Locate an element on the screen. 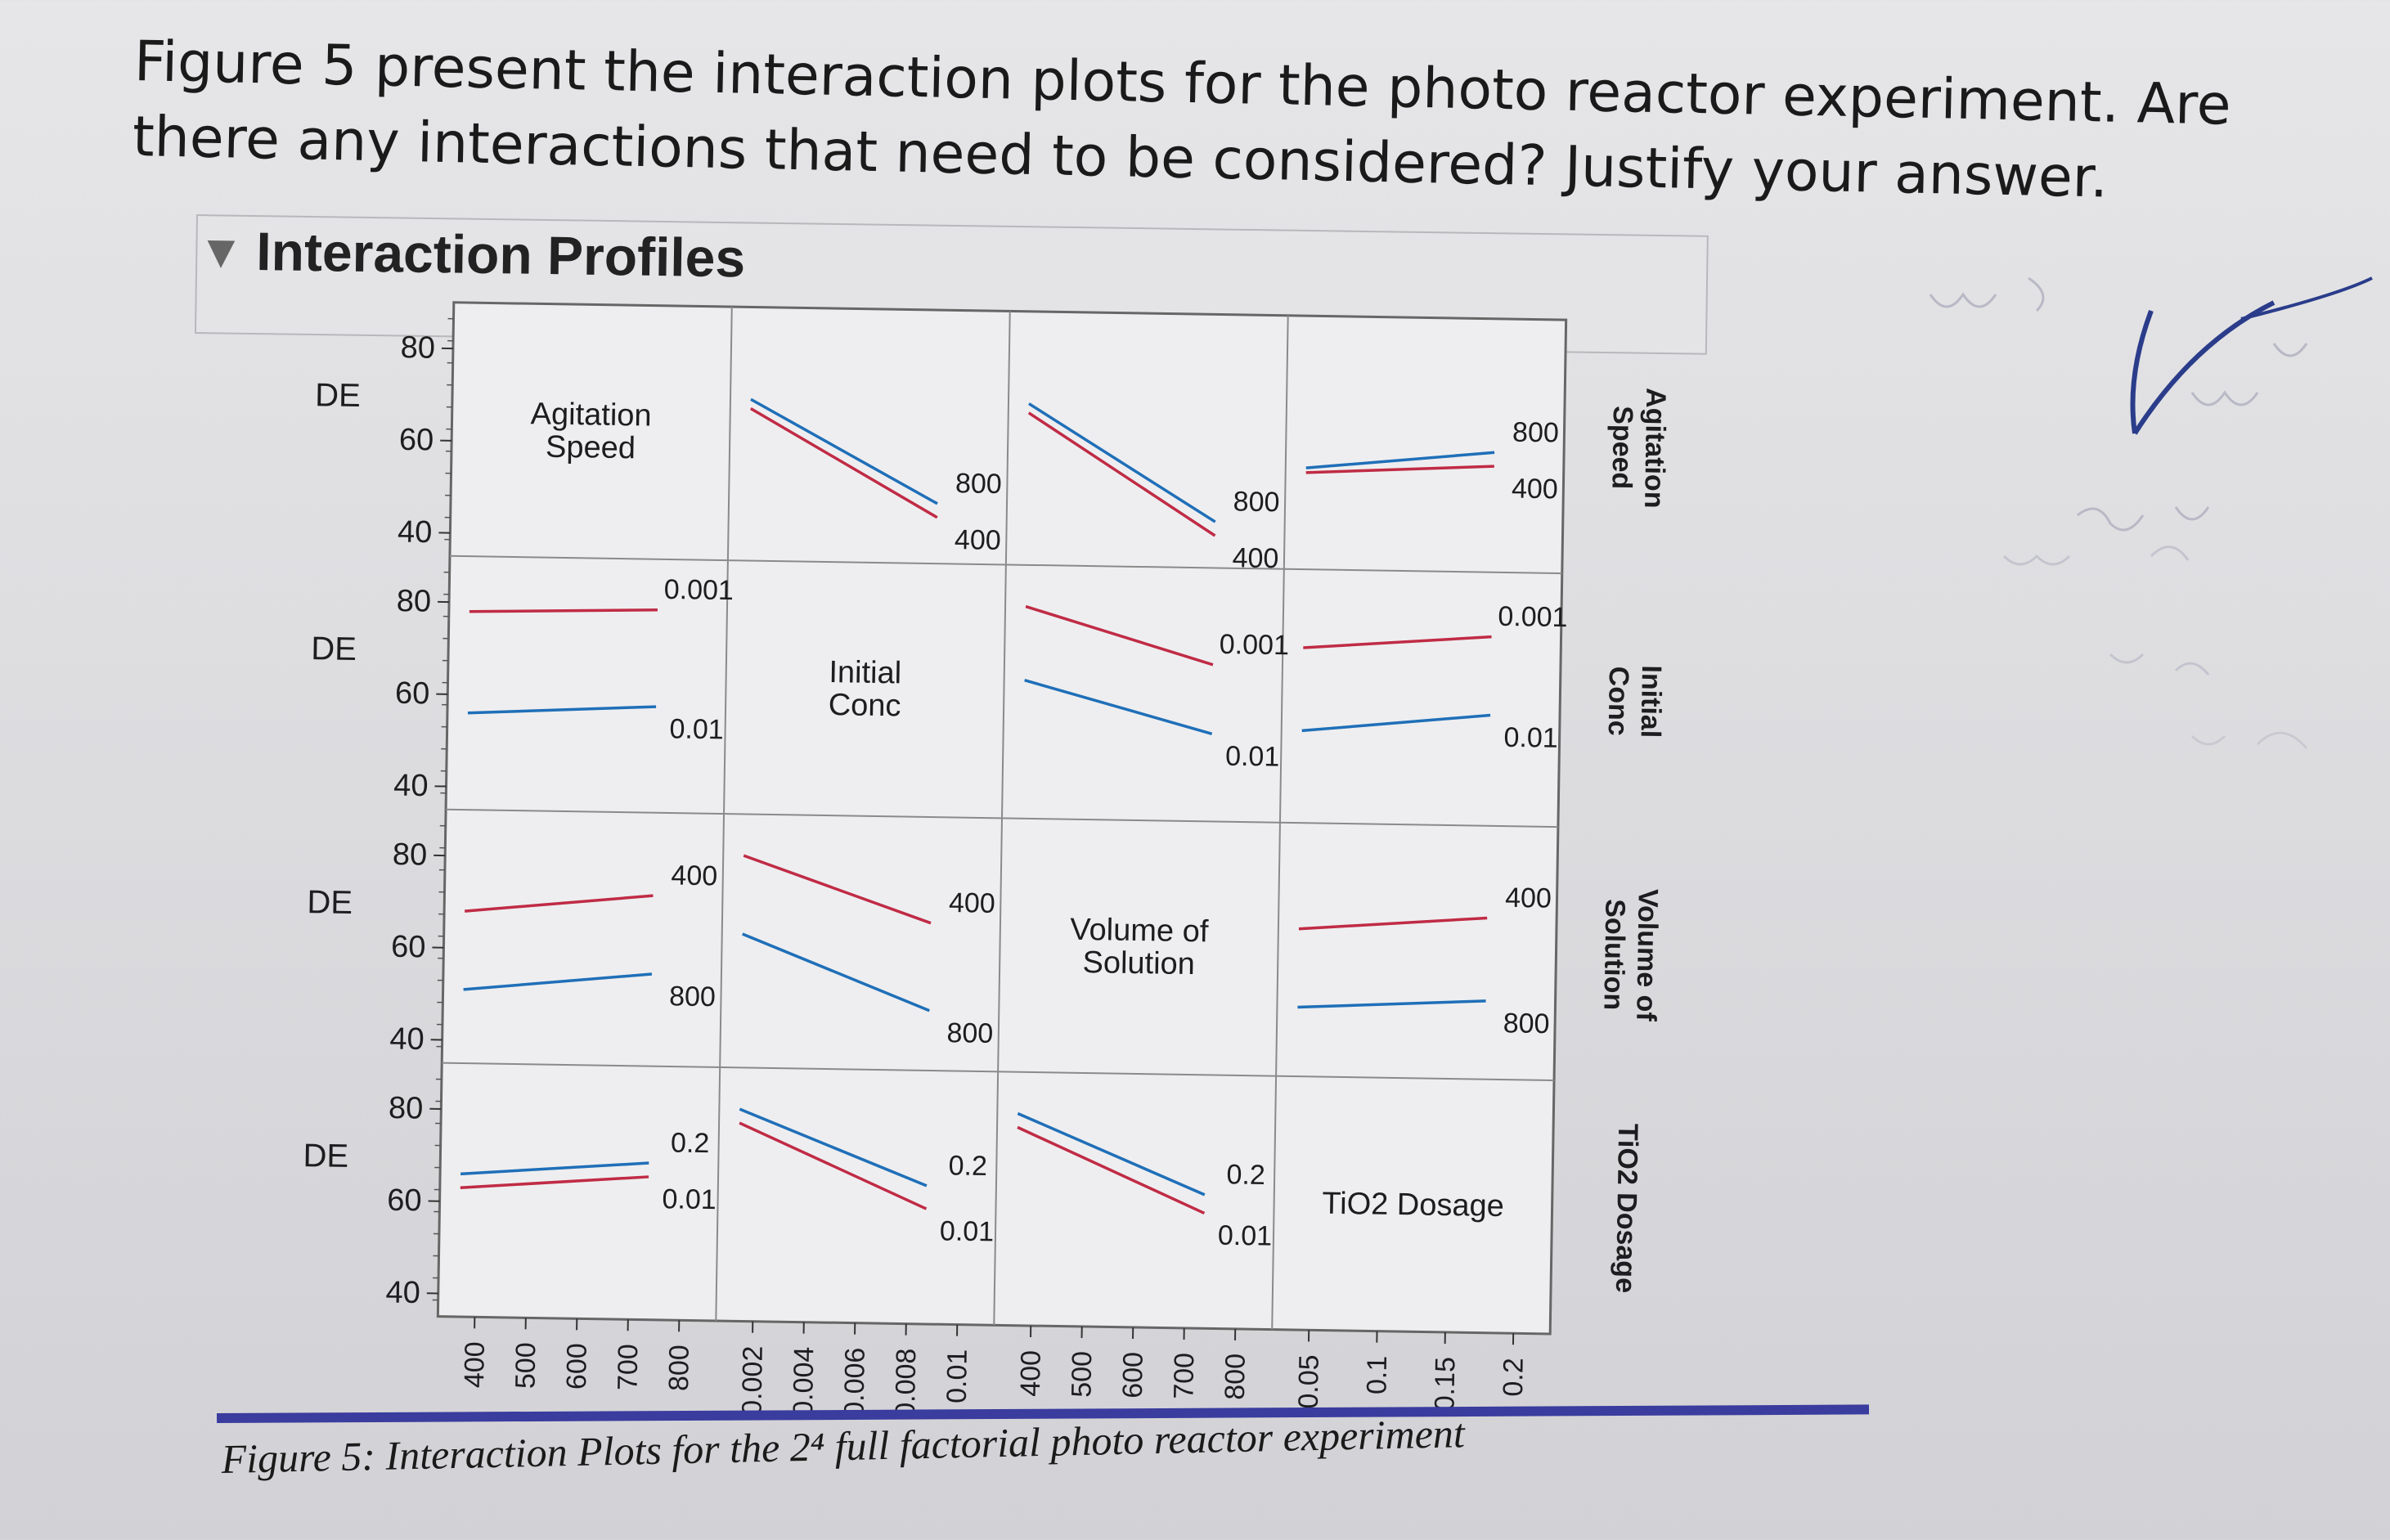 The height and width of the screenshot is (1540, 2390). diagonal-factor-label: Solution is located at coordinates (1138, 963).